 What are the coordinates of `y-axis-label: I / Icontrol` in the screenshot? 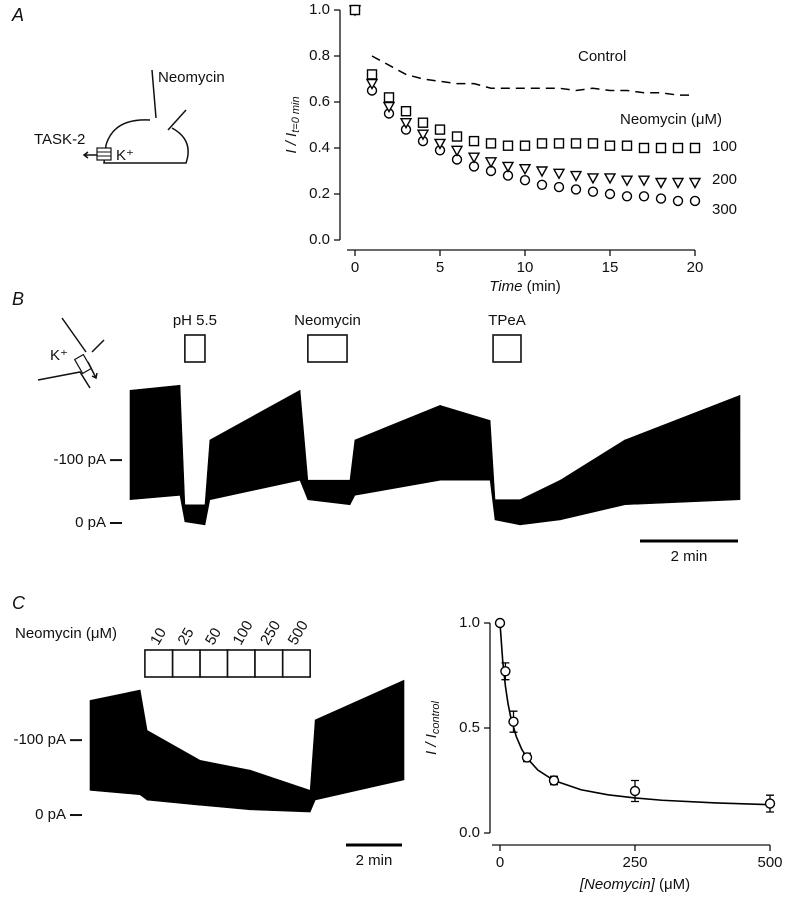 It's located at (432, 728).